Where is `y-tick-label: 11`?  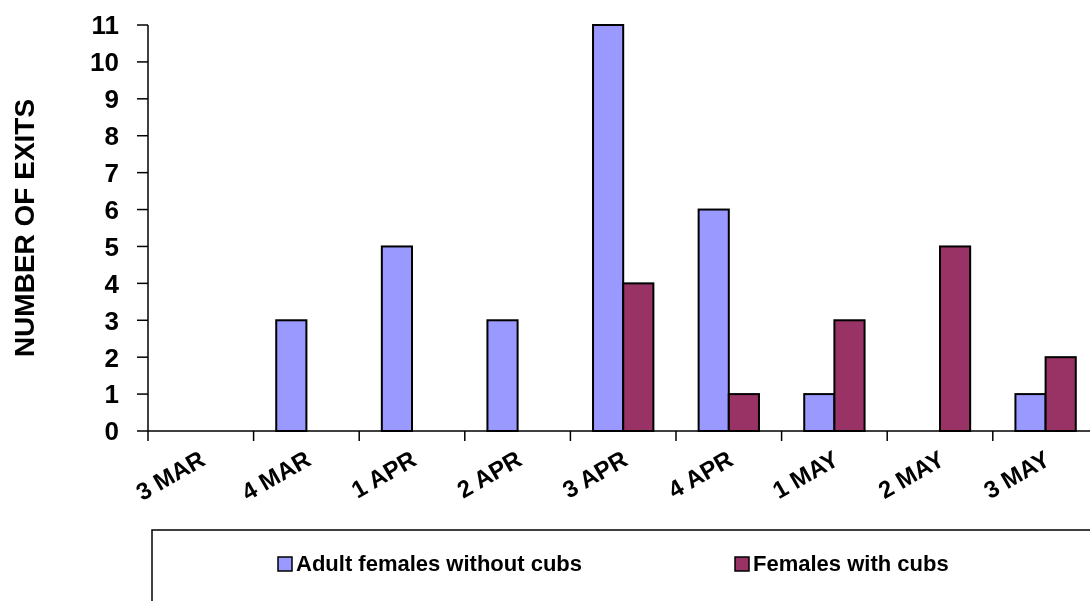 y-tick-label: 11 is located at coordinates (105, 25).